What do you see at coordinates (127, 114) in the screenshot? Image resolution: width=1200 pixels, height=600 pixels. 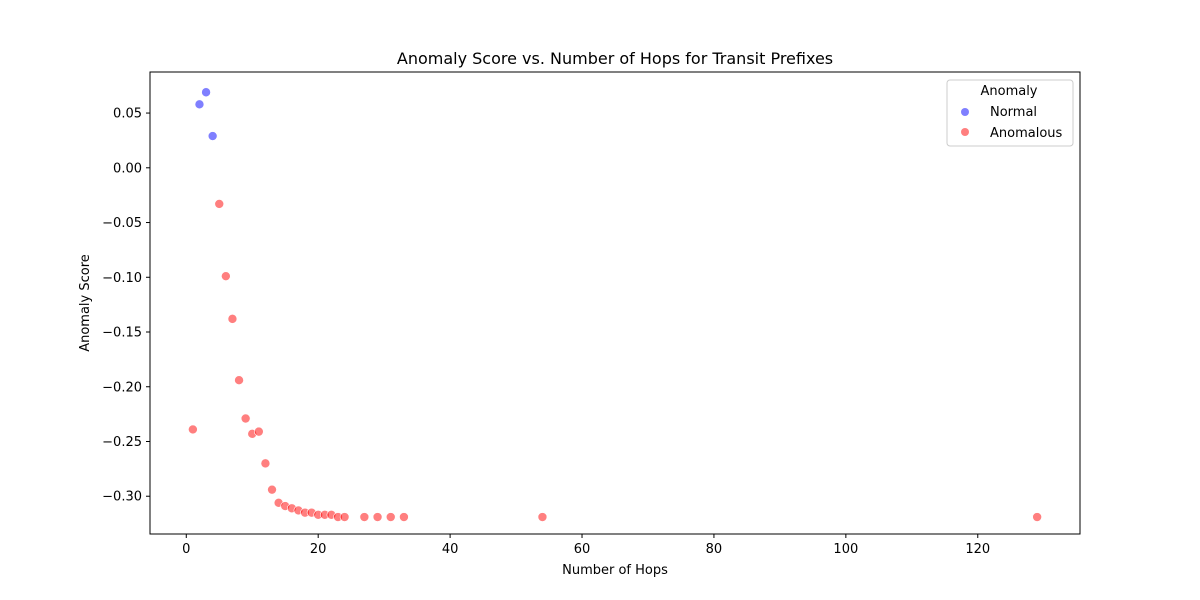 I see `y-tick-label: 0.05` at bounding box center [127, 114].